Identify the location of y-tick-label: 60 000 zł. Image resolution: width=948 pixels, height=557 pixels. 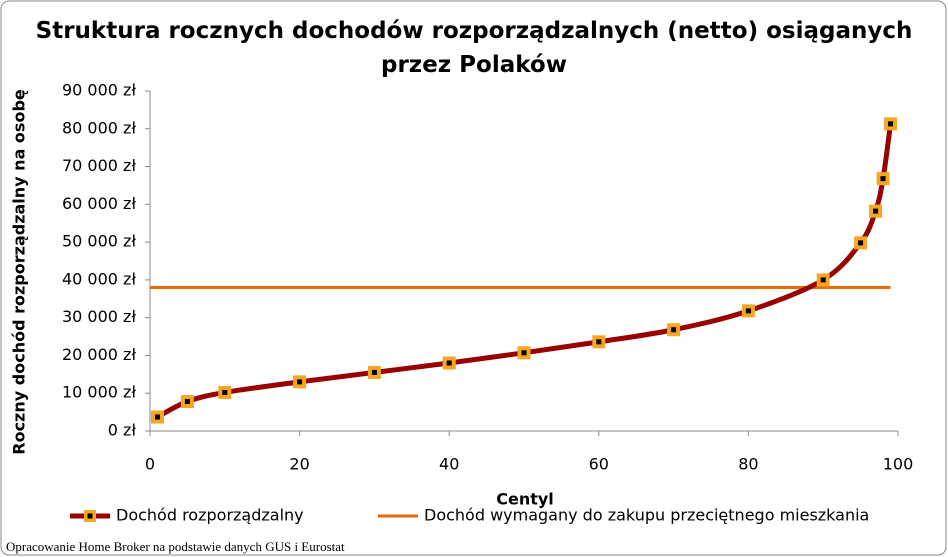
(99, 203).